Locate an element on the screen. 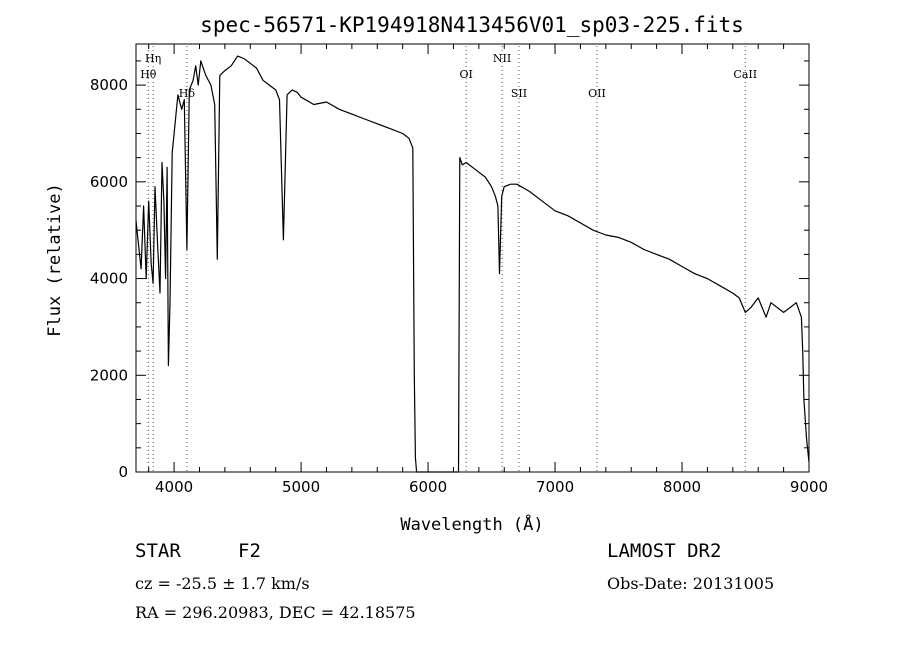  x-tick-label: 4000 is located at coordinates (174, 487).